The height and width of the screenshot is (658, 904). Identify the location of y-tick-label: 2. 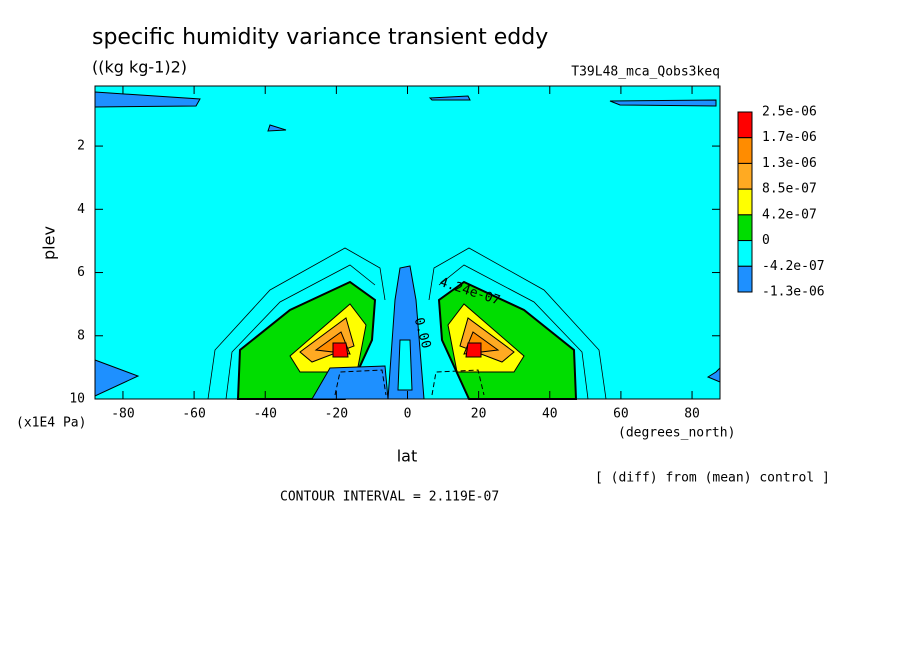
(81, 146).